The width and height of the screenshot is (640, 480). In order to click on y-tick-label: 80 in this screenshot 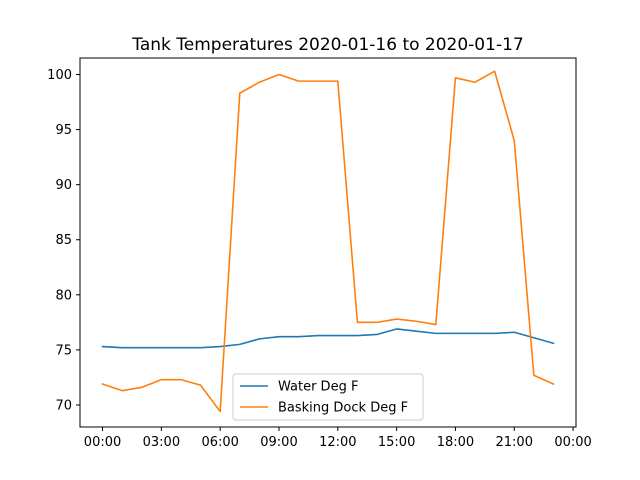, I will do `click(63, 295)`.